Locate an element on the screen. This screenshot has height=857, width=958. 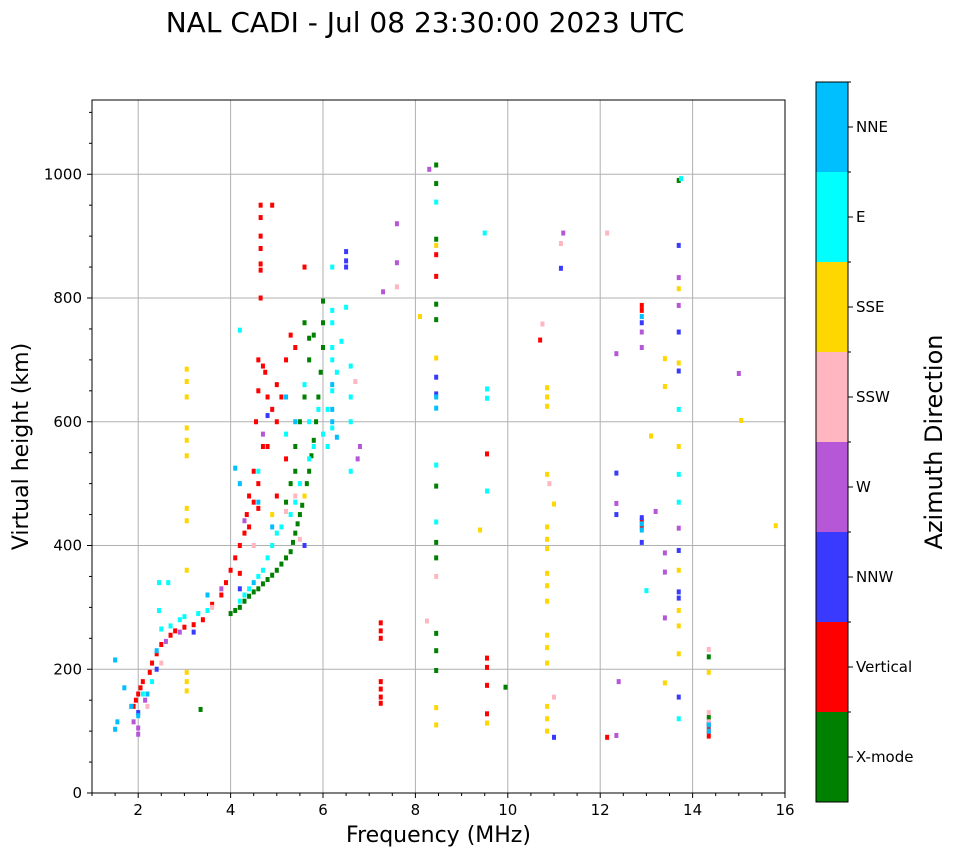
colorbar-swatch-x-mode is located at coordinates (832, 757).